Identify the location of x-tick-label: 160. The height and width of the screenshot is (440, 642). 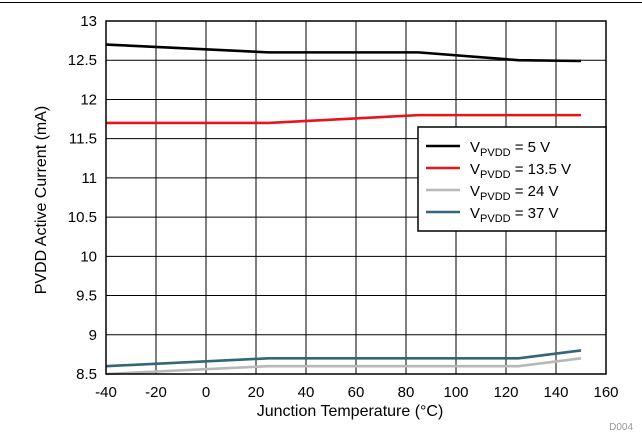
(605, 392).